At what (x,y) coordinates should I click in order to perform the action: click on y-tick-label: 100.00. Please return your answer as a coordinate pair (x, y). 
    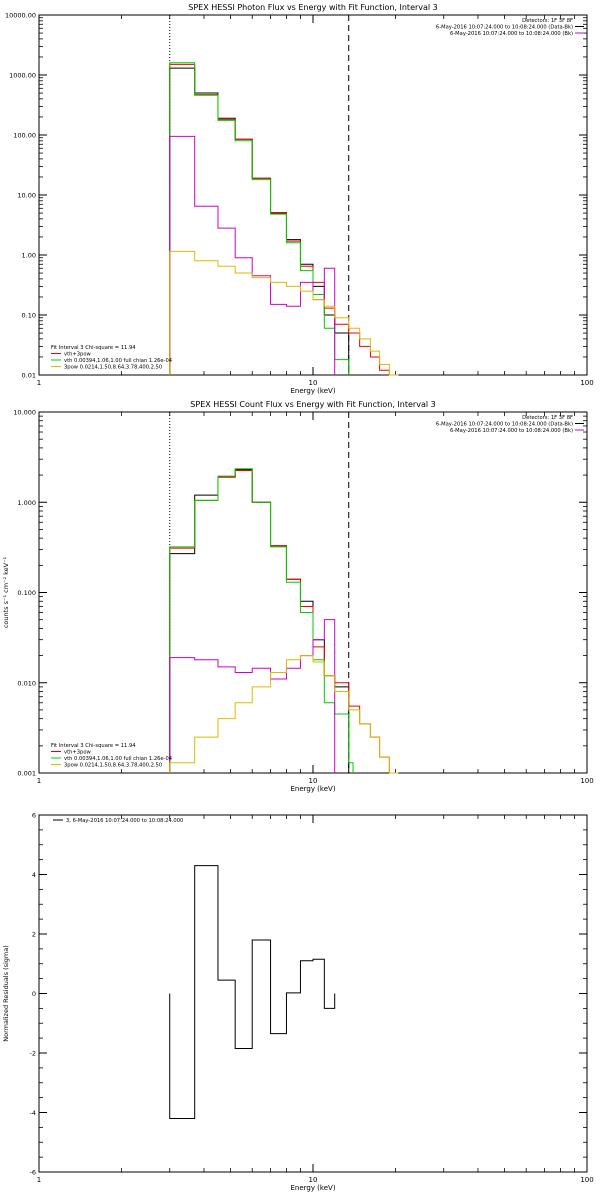
    Looking at the image, I should click on (24, 136).